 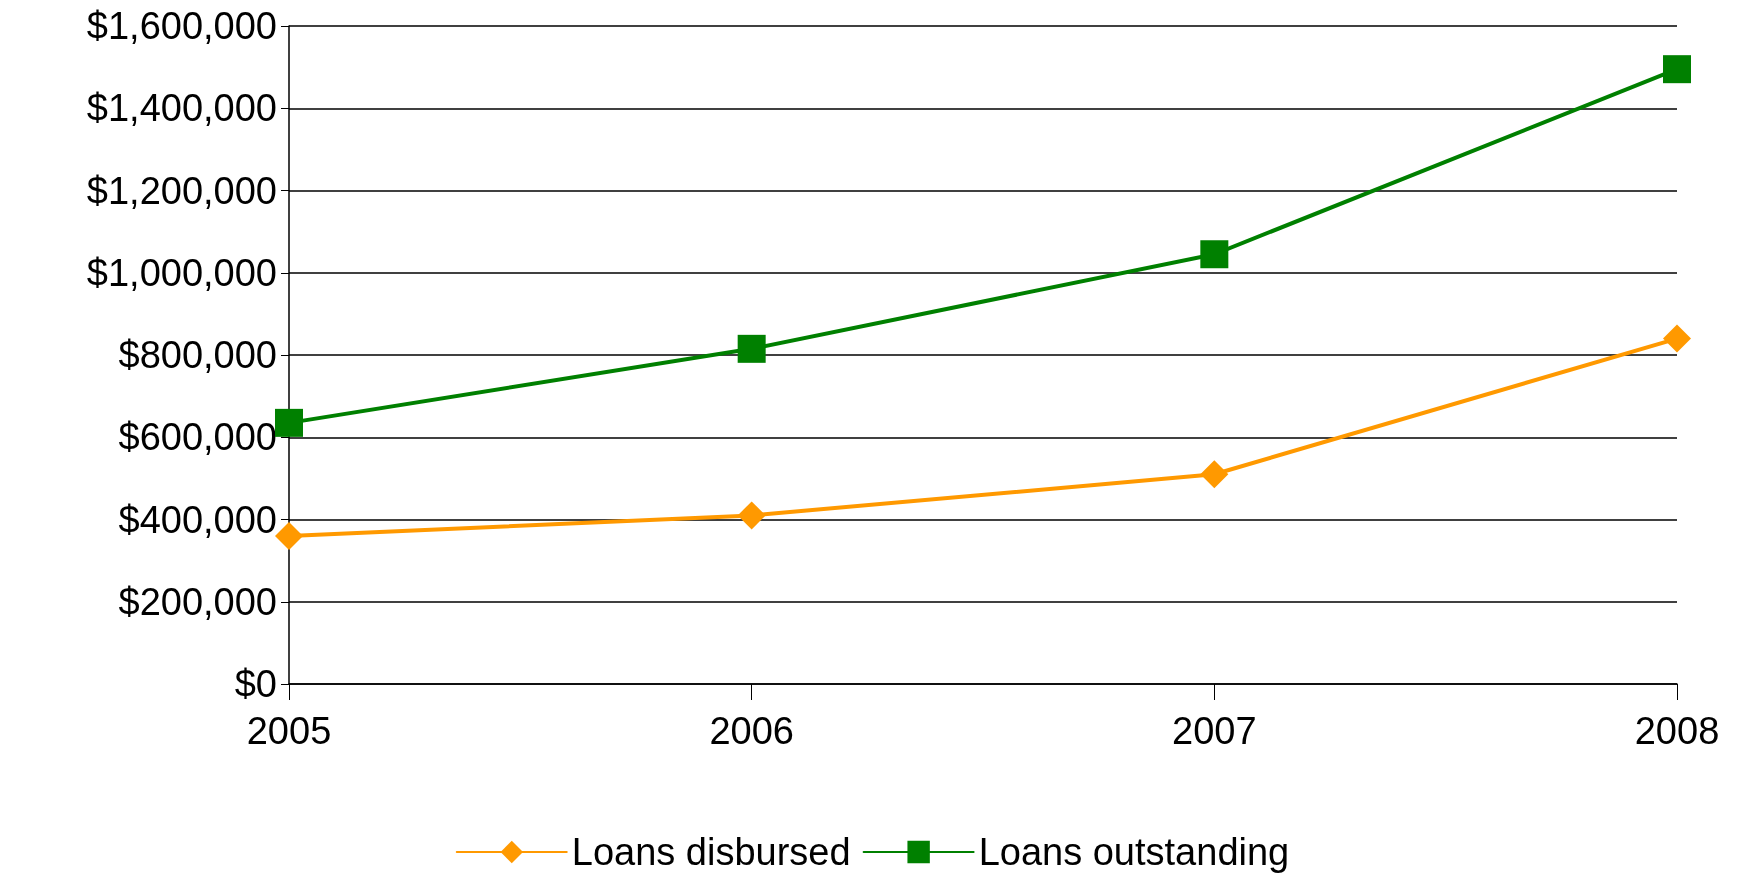 What do you see at coordinates (1214, 731) in the screenshot?
I see `x-tick-label: 2007` at bounding box center [1214, 731].